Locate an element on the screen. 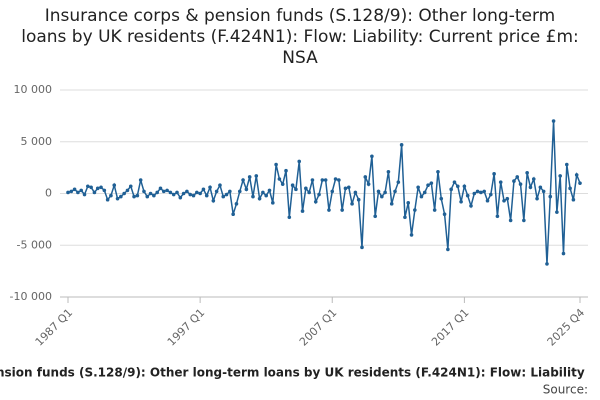 The image size is (600, 400). x-tick-label: 2017 Q1 is located at coordinates (450, 327).